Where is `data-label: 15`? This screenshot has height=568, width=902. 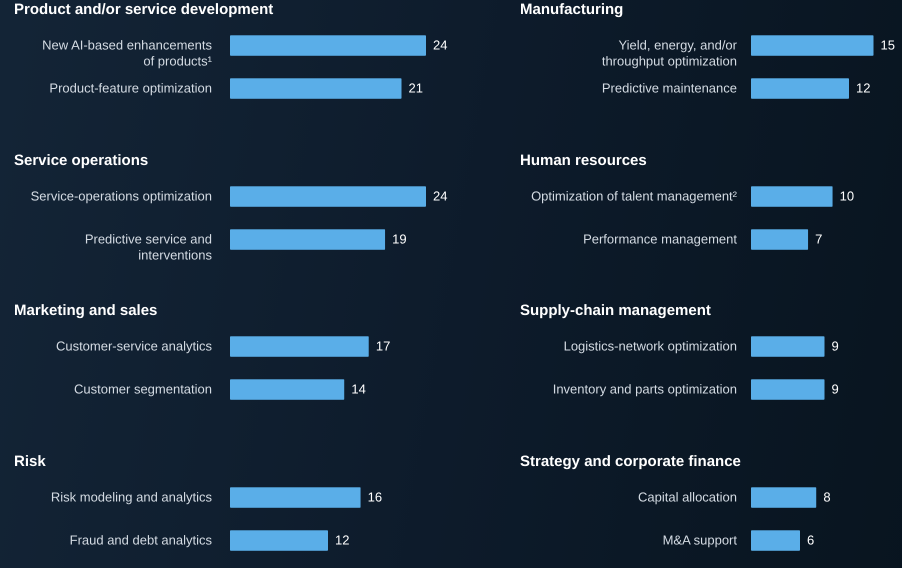
data-label: 15 is located at coordinates (887, 45).